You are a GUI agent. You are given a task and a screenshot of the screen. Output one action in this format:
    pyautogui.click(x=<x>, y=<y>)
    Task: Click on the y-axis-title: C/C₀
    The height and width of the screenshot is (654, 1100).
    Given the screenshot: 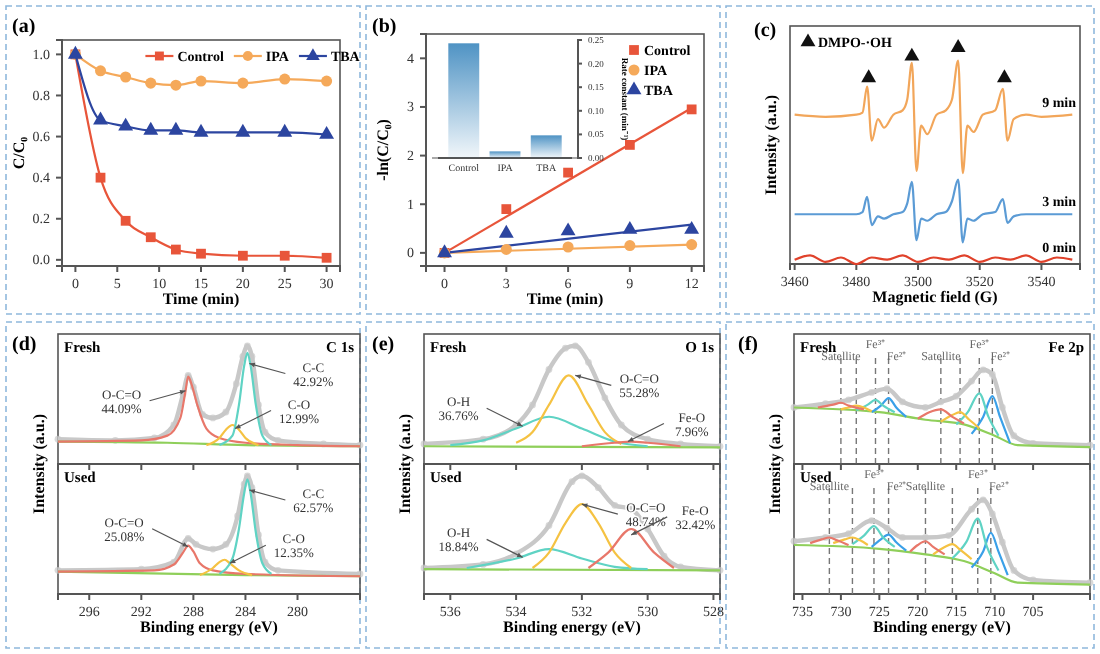 What is the action you would take?
    pyautogui.click(x=19, y=152)
    